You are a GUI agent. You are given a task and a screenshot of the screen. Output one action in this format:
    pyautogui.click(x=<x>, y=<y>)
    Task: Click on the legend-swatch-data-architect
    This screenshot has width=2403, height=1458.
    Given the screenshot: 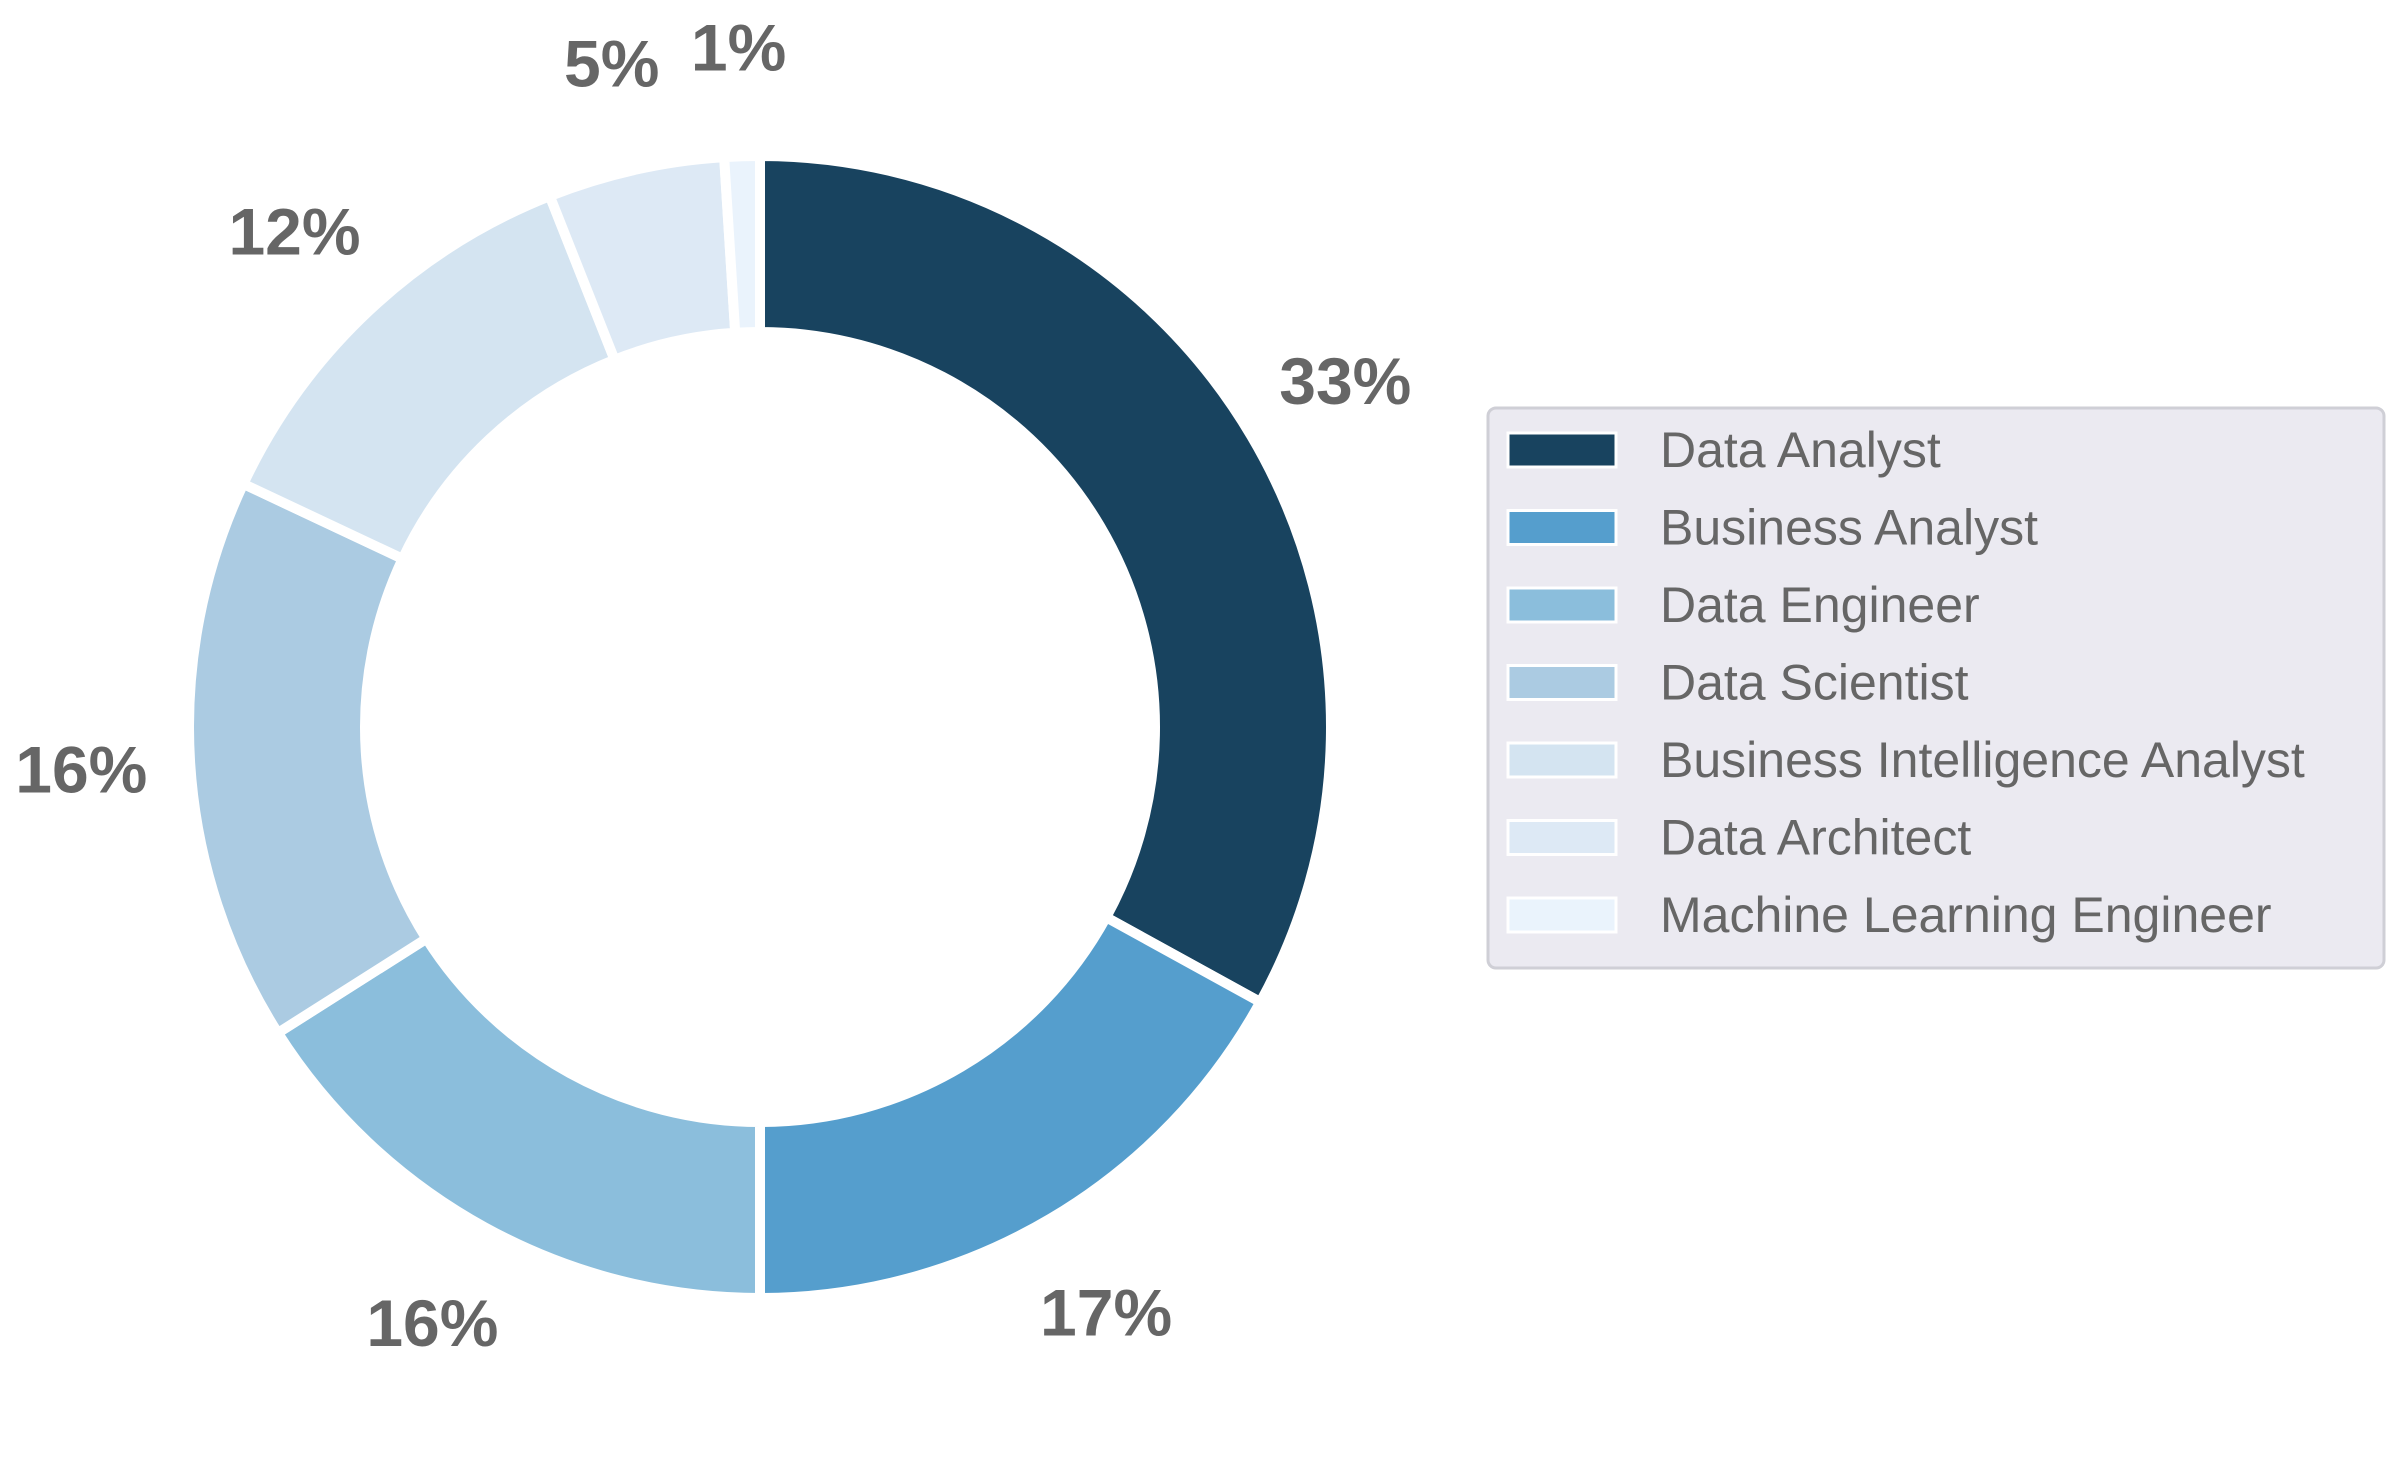 What is the action you would take?
    pyautogui.click(x=1562, y=837)
    